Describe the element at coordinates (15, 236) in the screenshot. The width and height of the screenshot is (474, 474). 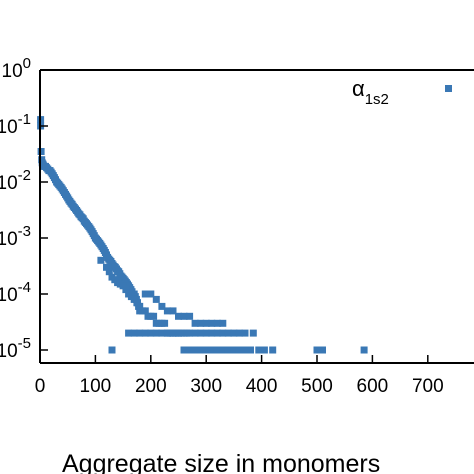
I see `y-tick-label: 10⁻³` at that location.